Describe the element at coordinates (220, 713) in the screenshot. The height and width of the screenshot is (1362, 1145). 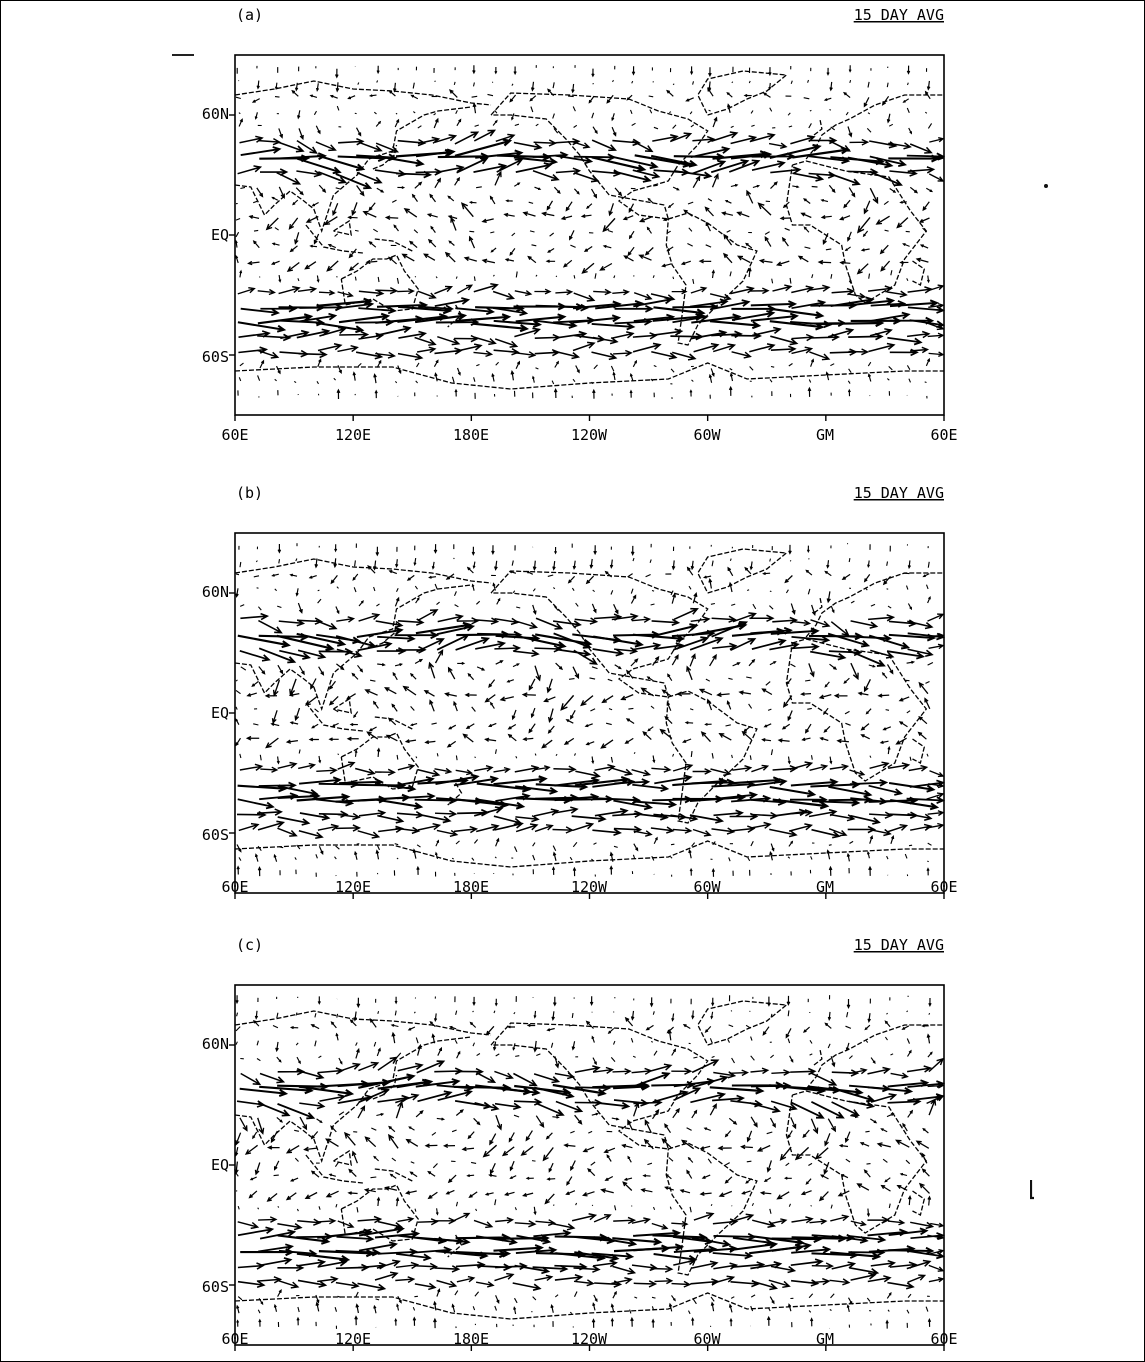
I see `panel-b-lat-label-eq: EQ` at that location.